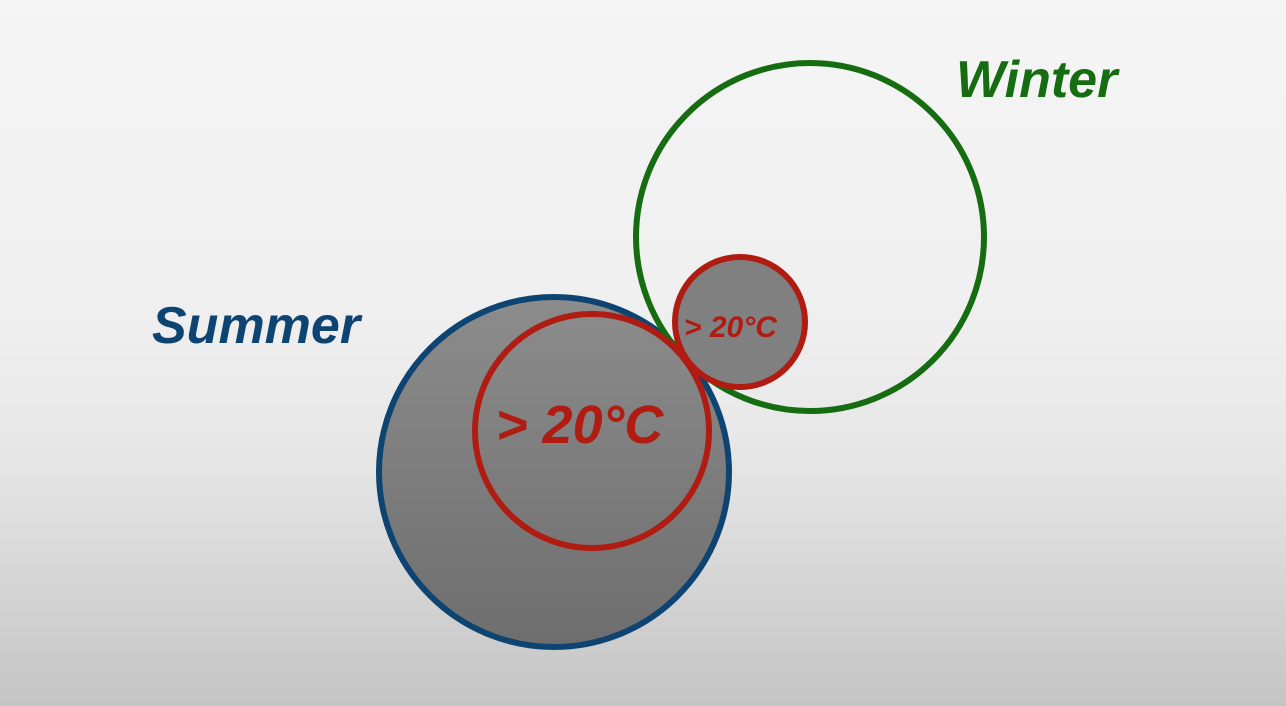 The width and height of the screenshot is (1286, 706). I want to click on summer-circle, so click(554, 472).